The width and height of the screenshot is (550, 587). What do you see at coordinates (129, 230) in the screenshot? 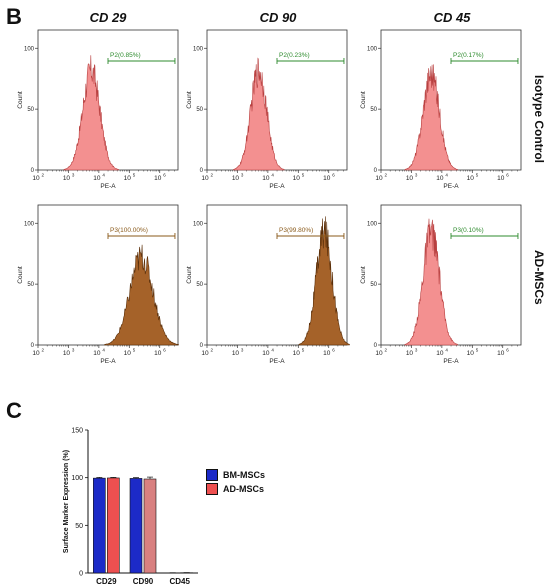
I see `gate-label: P3(100.00%)` at bounding box center [129, 230].